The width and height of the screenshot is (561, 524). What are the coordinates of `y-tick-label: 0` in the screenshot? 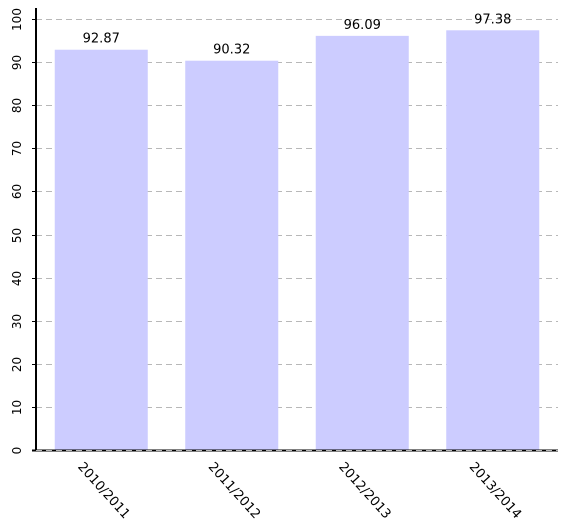 It's located at (17, 451).